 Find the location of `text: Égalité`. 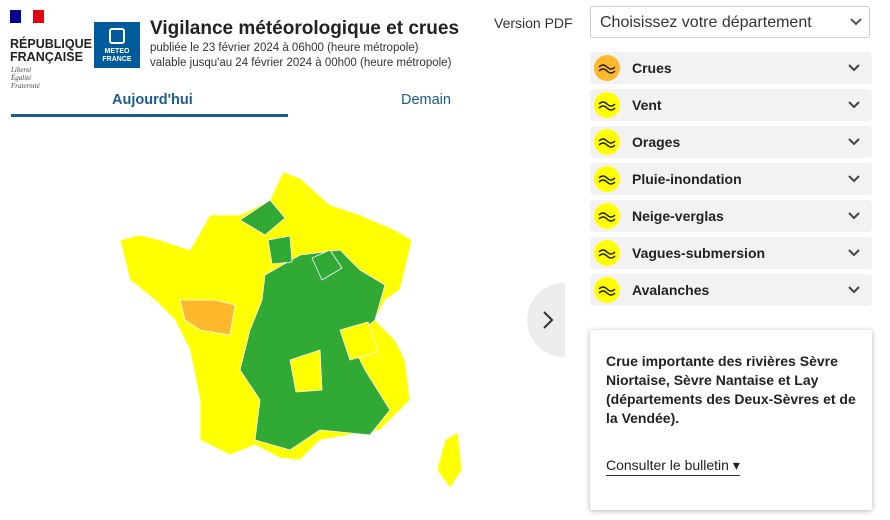

text: Égalité is located at coordinates (21, 78).